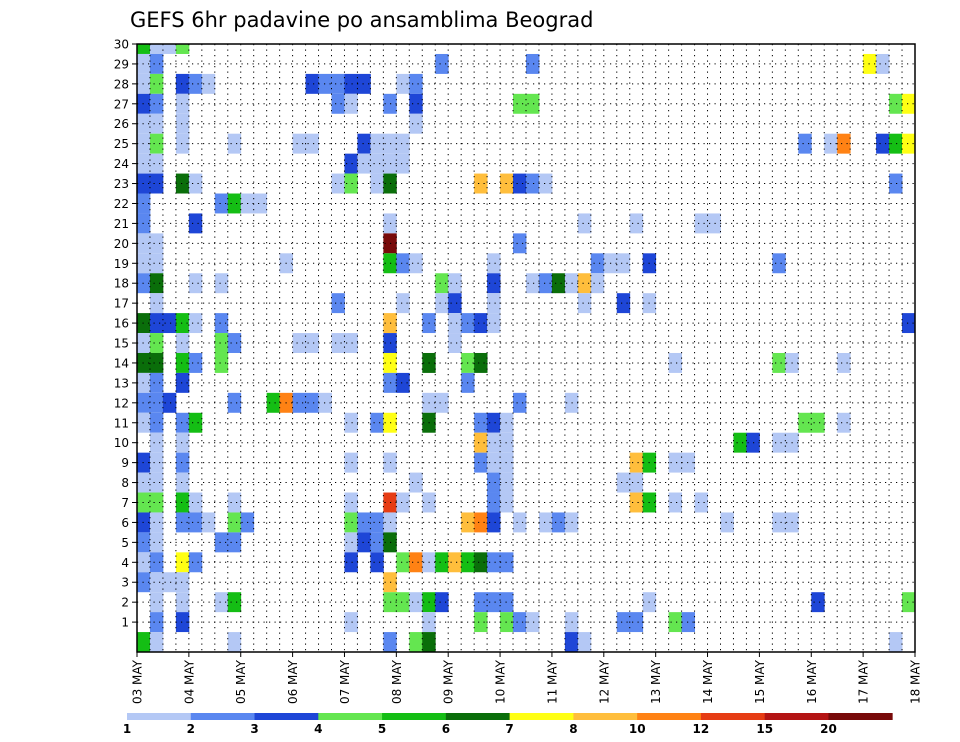  Describe the element at coordinates (760, 681) in the screenshot. I see `x-tick-label: 15 MAY` at that location.